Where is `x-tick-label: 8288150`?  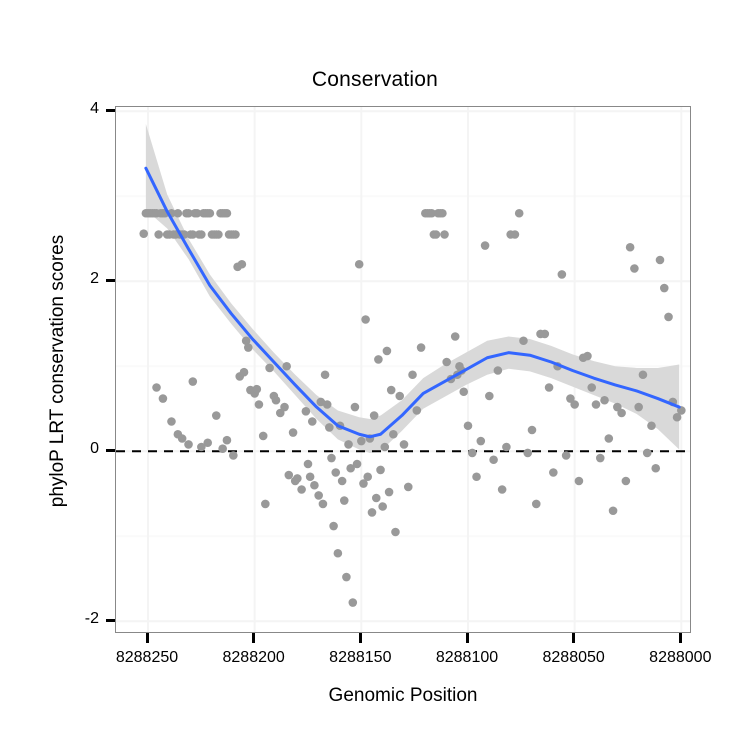 x-tick-label: 8288150 is located at coordinates (360, 657).